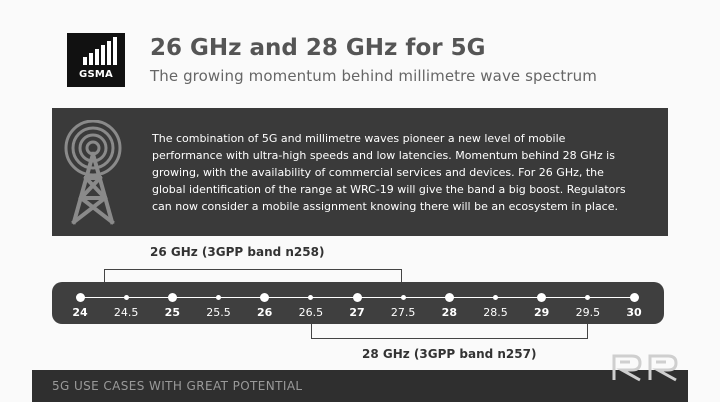 This screenshot has width=720, height=402. I want to click on axis-tick-label: 26, so click(265, 312).